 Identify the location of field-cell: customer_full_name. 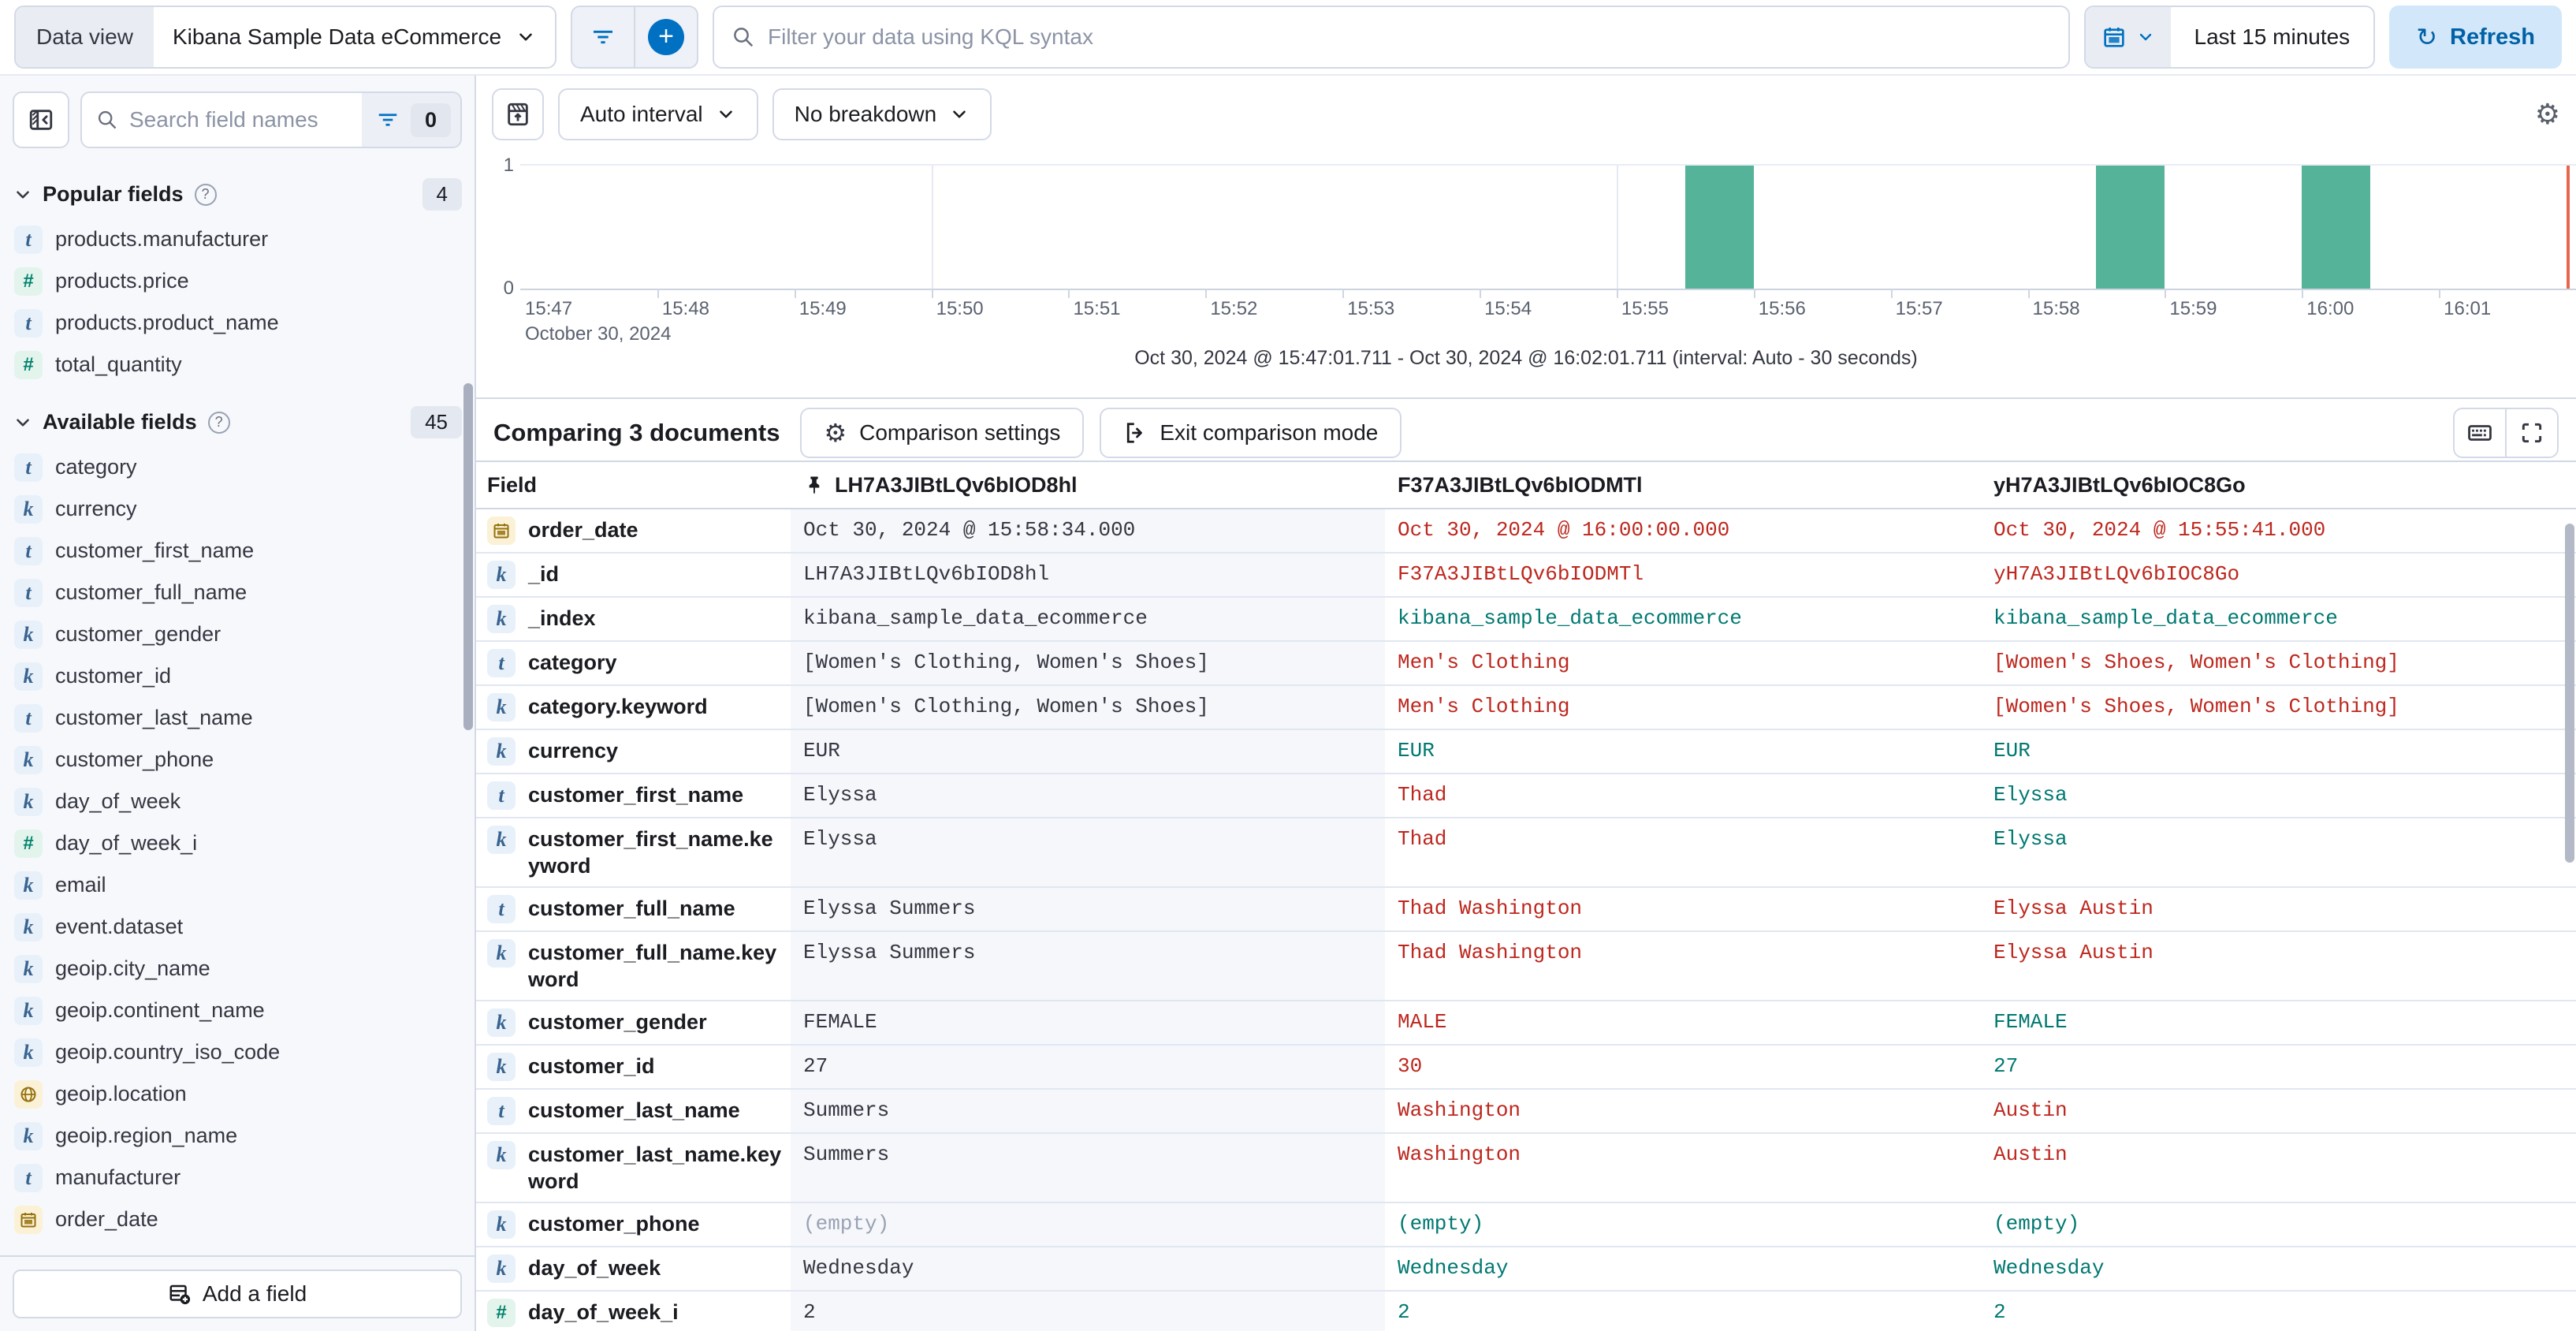
(633, 909).